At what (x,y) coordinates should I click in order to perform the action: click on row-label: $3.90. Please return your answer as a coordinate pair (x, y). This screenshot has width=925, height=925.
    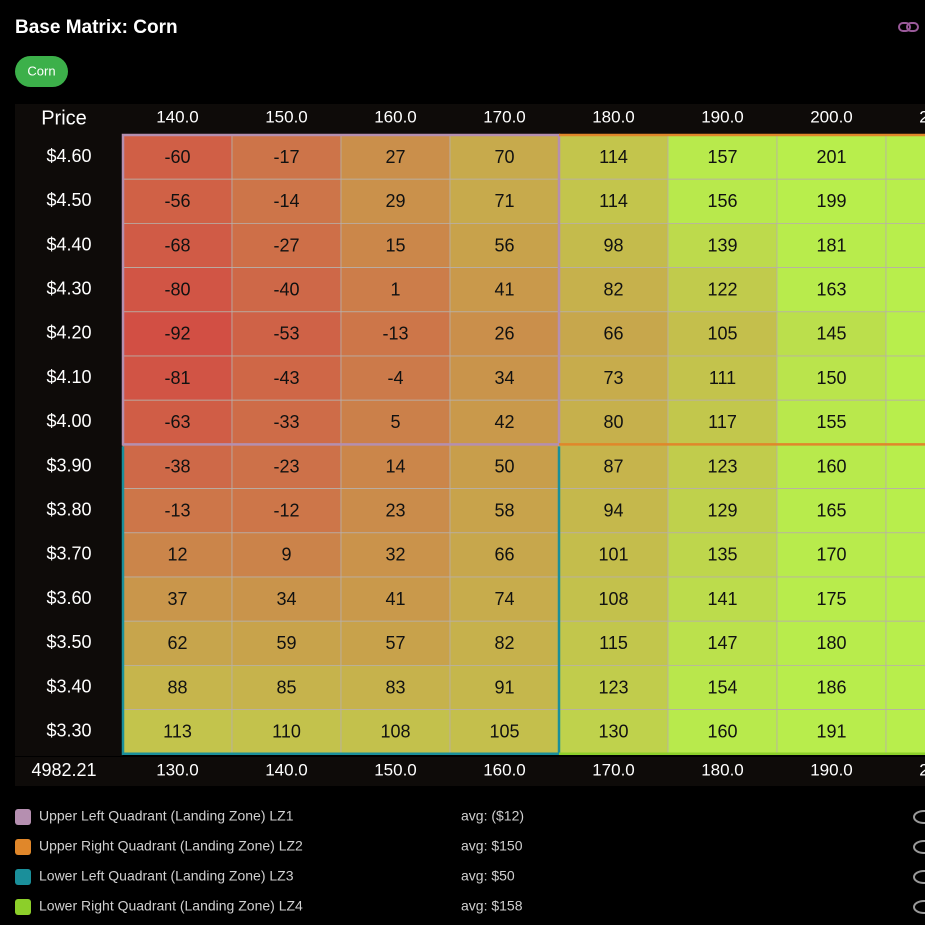
    Looking at the image, I should click on (68, 465).